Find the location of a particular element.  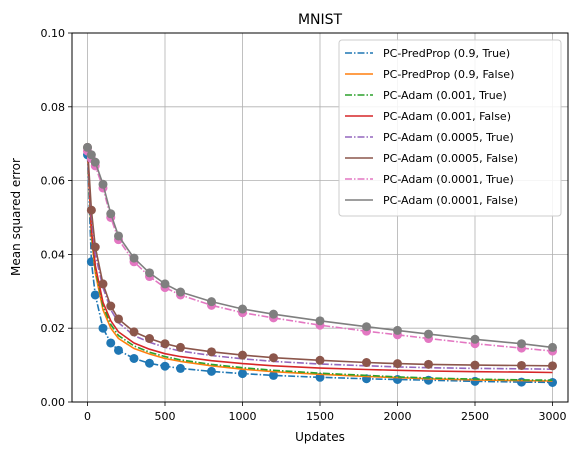

y-tick-label: 0.06 is located at coordinates (53, 181).